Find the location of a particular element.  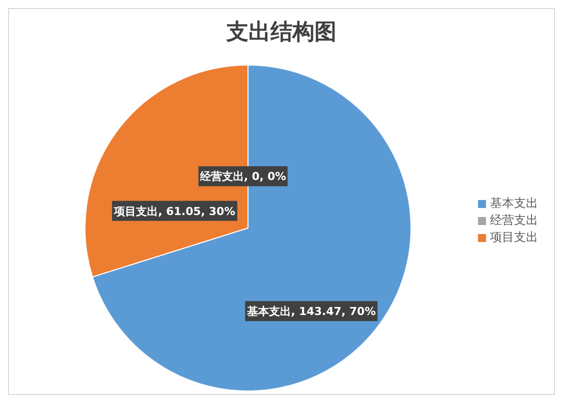

data-label: 项目支出, 61.05, 30% is located at coordinates (174, 211).